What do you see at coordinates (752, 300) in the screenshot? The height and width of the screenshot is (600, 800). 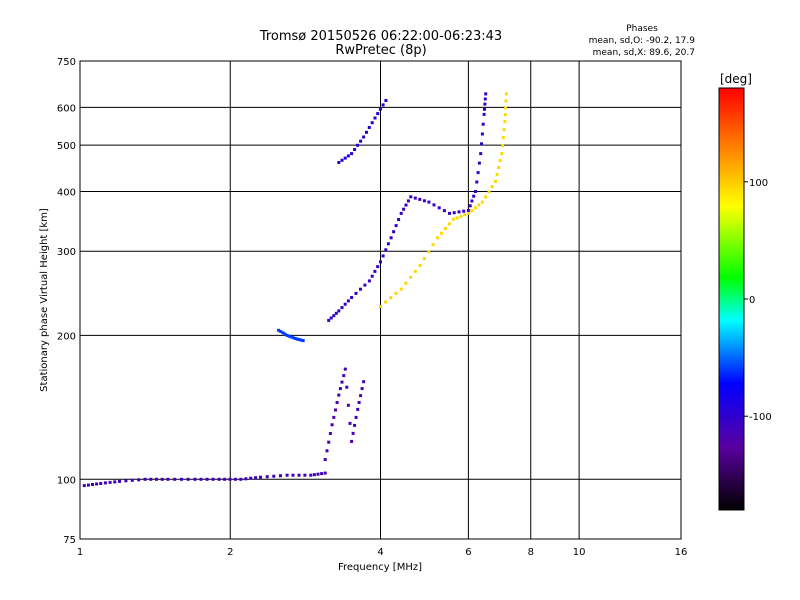 I see `colorbar-tick-label: 0` at bounding box center [752, 300].